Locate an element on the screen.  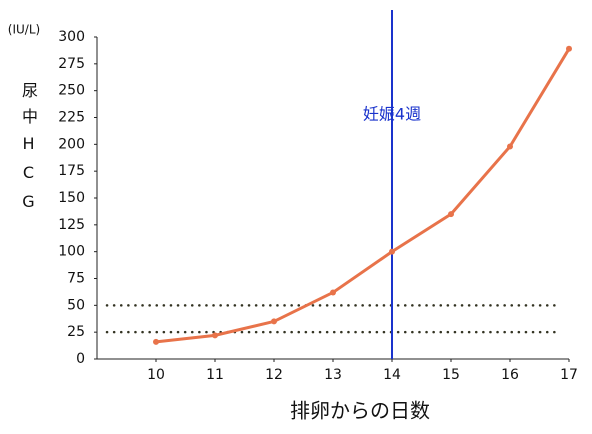
x-tick-label: 17 is located at coordinates (569, 375).